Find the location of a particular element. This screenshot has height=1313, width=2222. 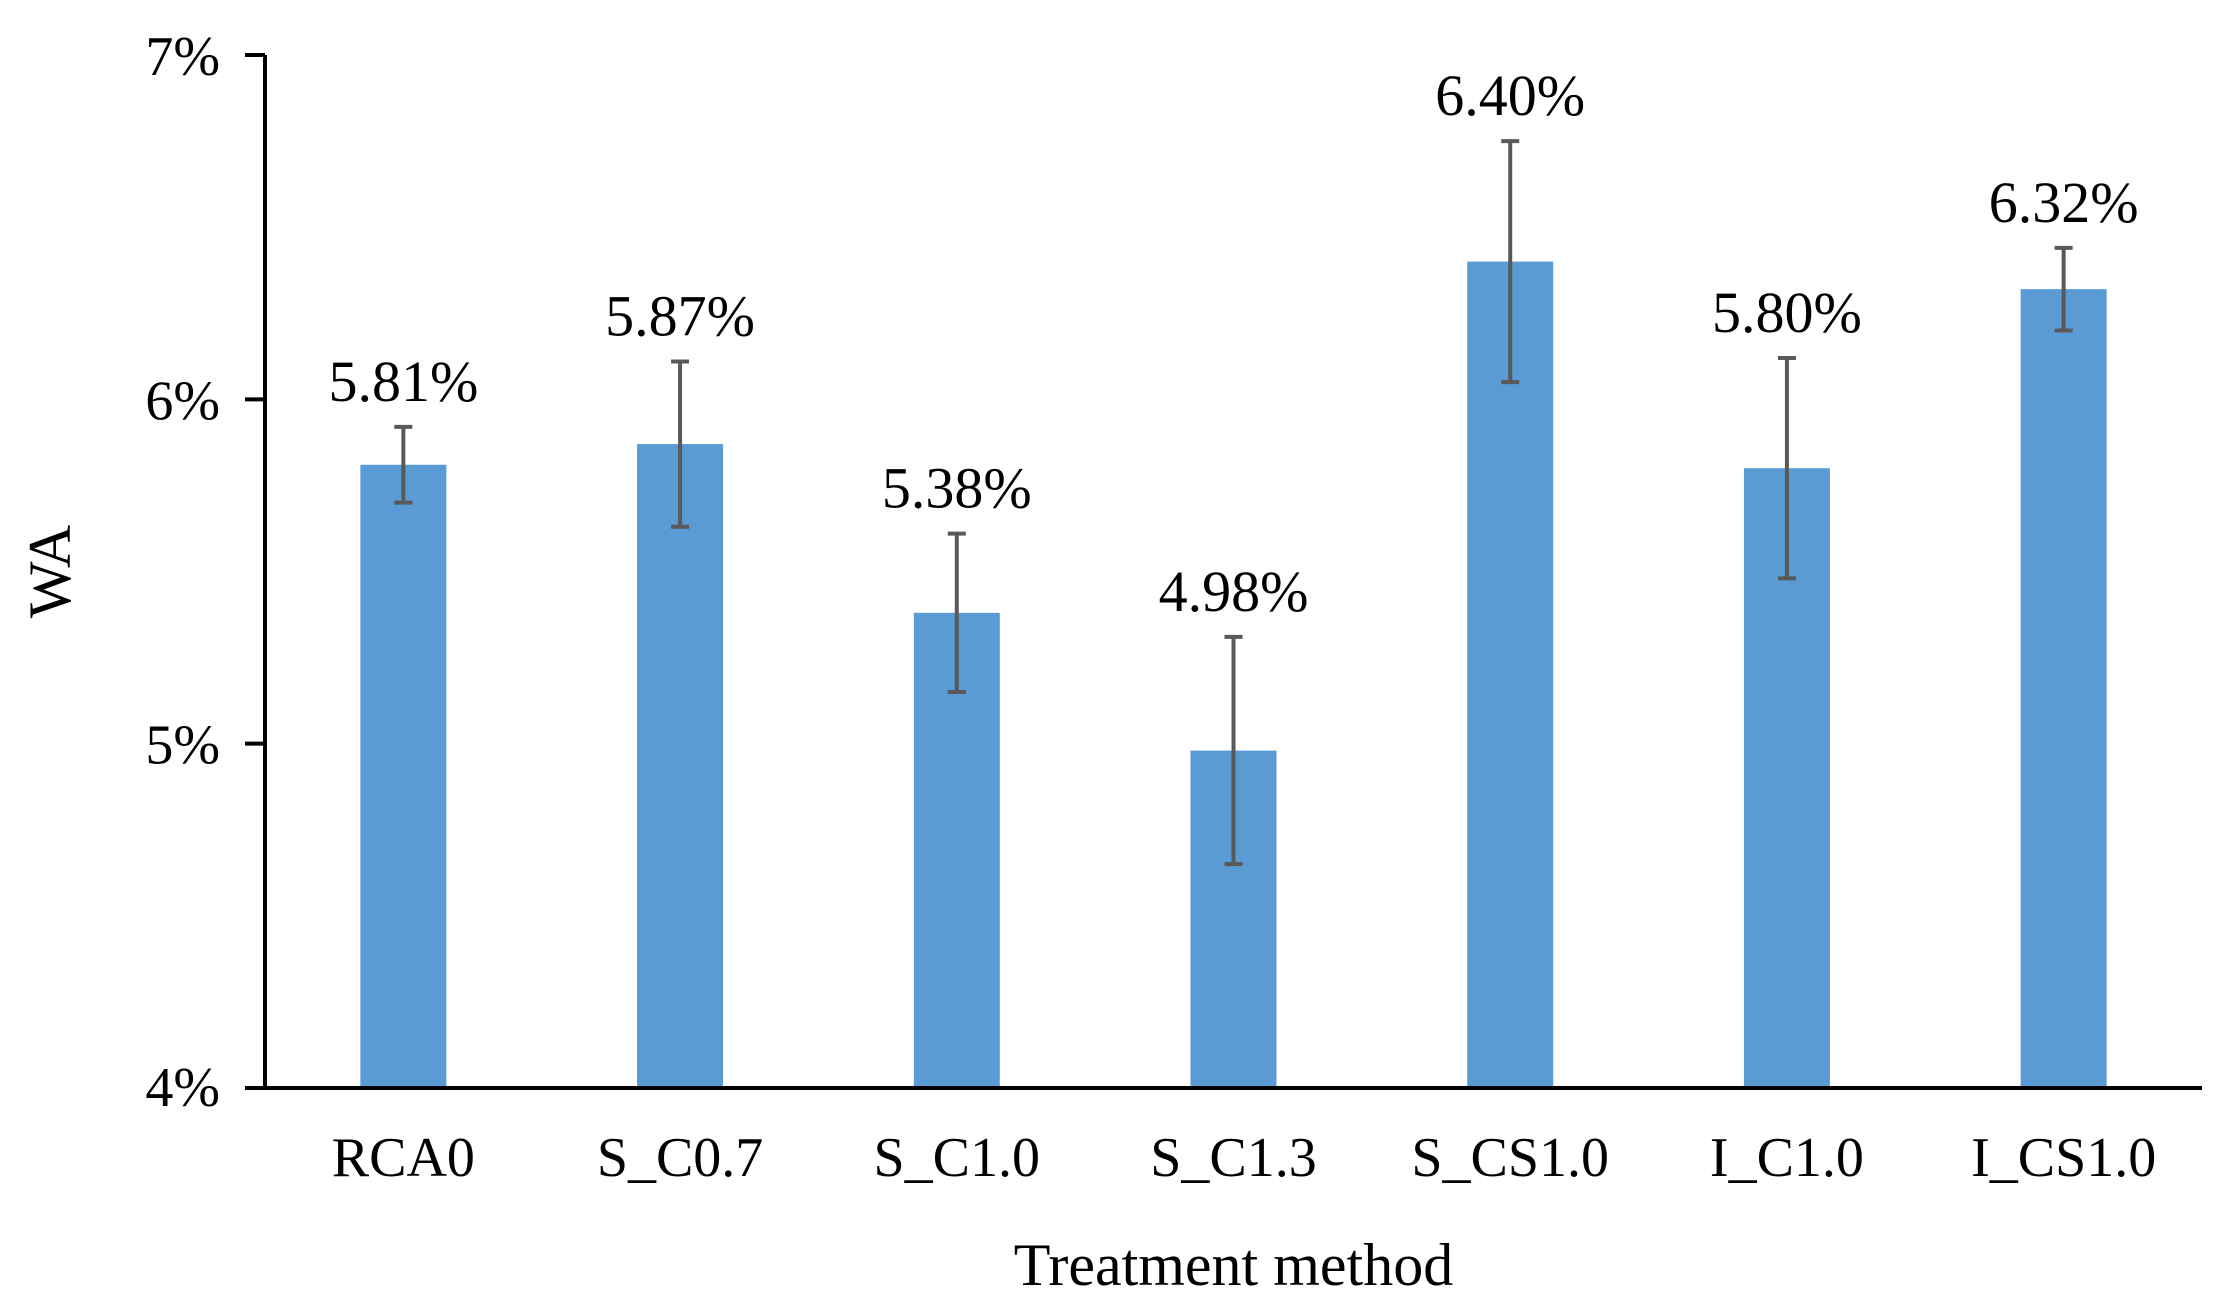

error-bar-I_CS1.0 is located at coordinates (2063, 289).